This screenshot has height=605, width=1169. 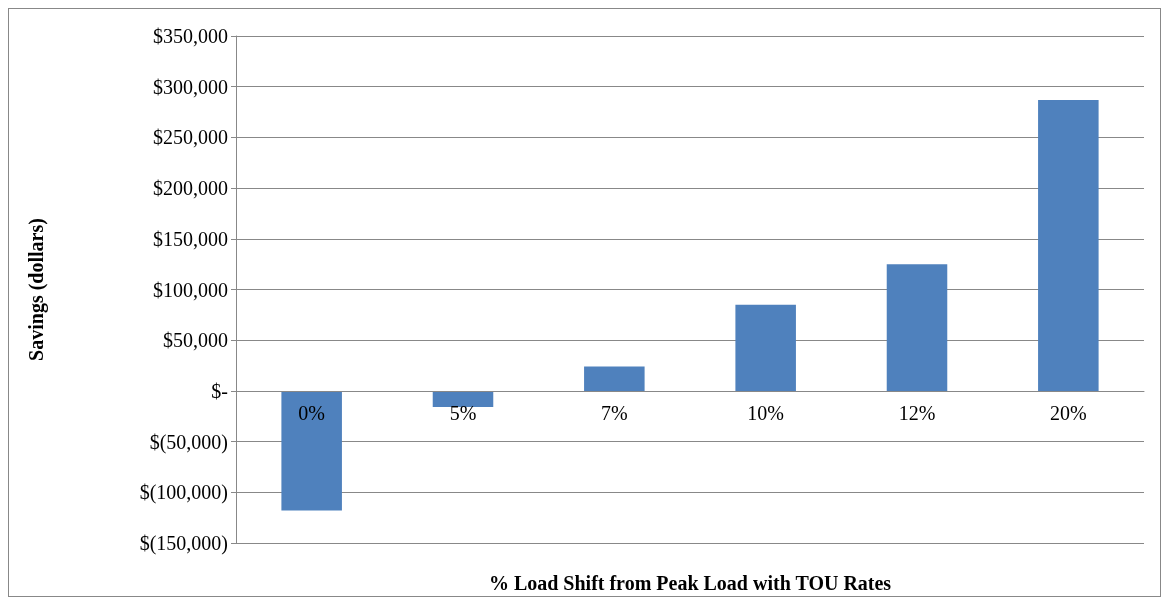 I want to click on y-tick-label: $300,000, so click(x=190, y=86).